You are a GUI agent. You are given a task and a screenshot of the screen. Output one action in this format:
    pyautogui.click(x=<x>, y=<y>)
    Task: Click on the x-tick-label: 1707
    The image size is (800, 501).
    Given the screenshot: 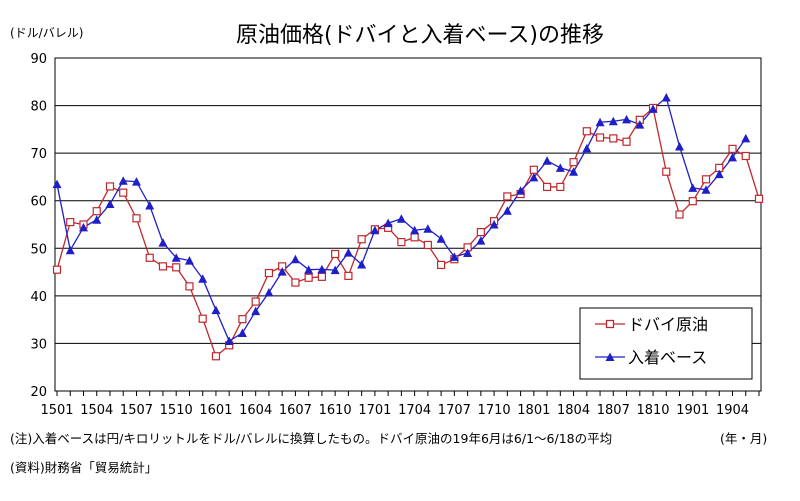 What is the action you would take?
    pyautogui.click(x=454, y=410)
    